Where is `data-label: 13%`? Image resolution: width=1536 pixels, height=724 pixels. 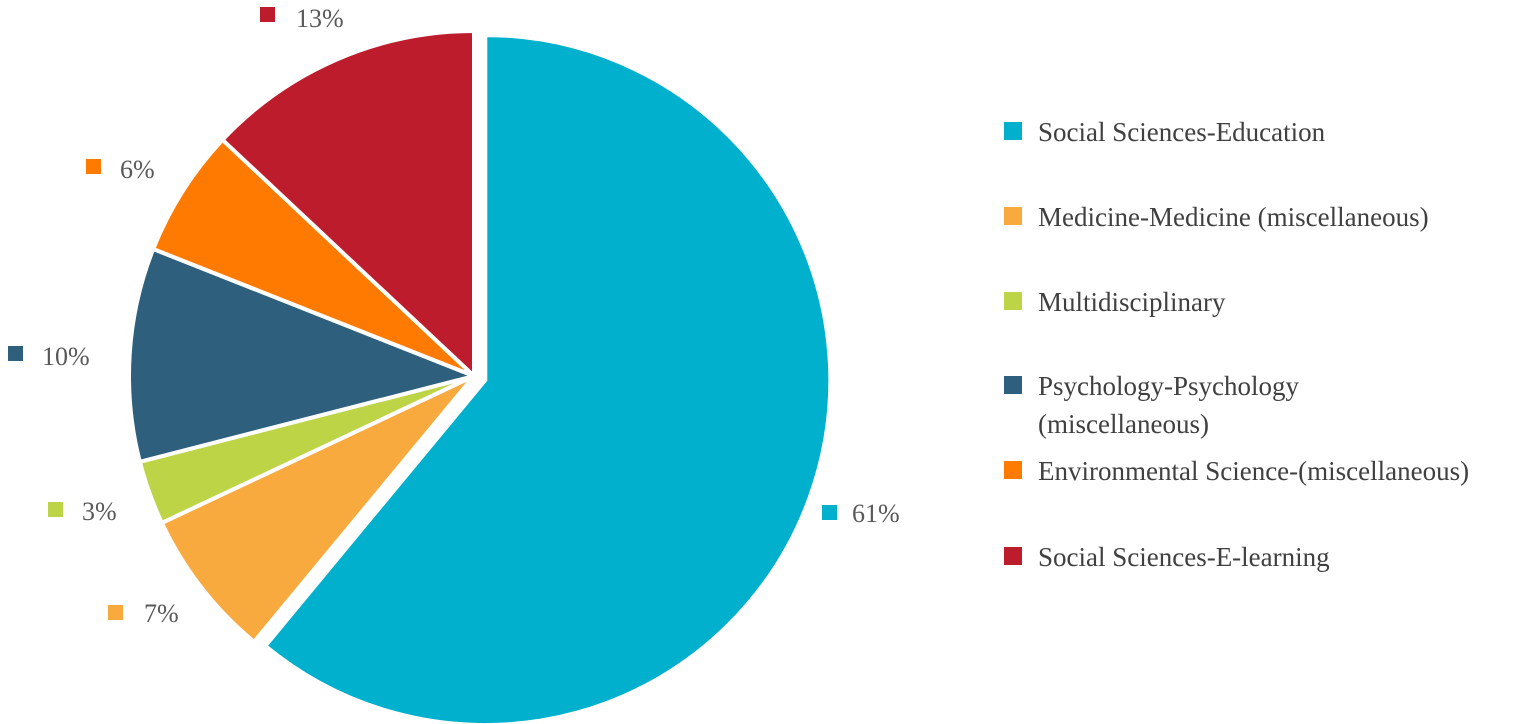
data-label: 13% is located at coordinates (320, 18).